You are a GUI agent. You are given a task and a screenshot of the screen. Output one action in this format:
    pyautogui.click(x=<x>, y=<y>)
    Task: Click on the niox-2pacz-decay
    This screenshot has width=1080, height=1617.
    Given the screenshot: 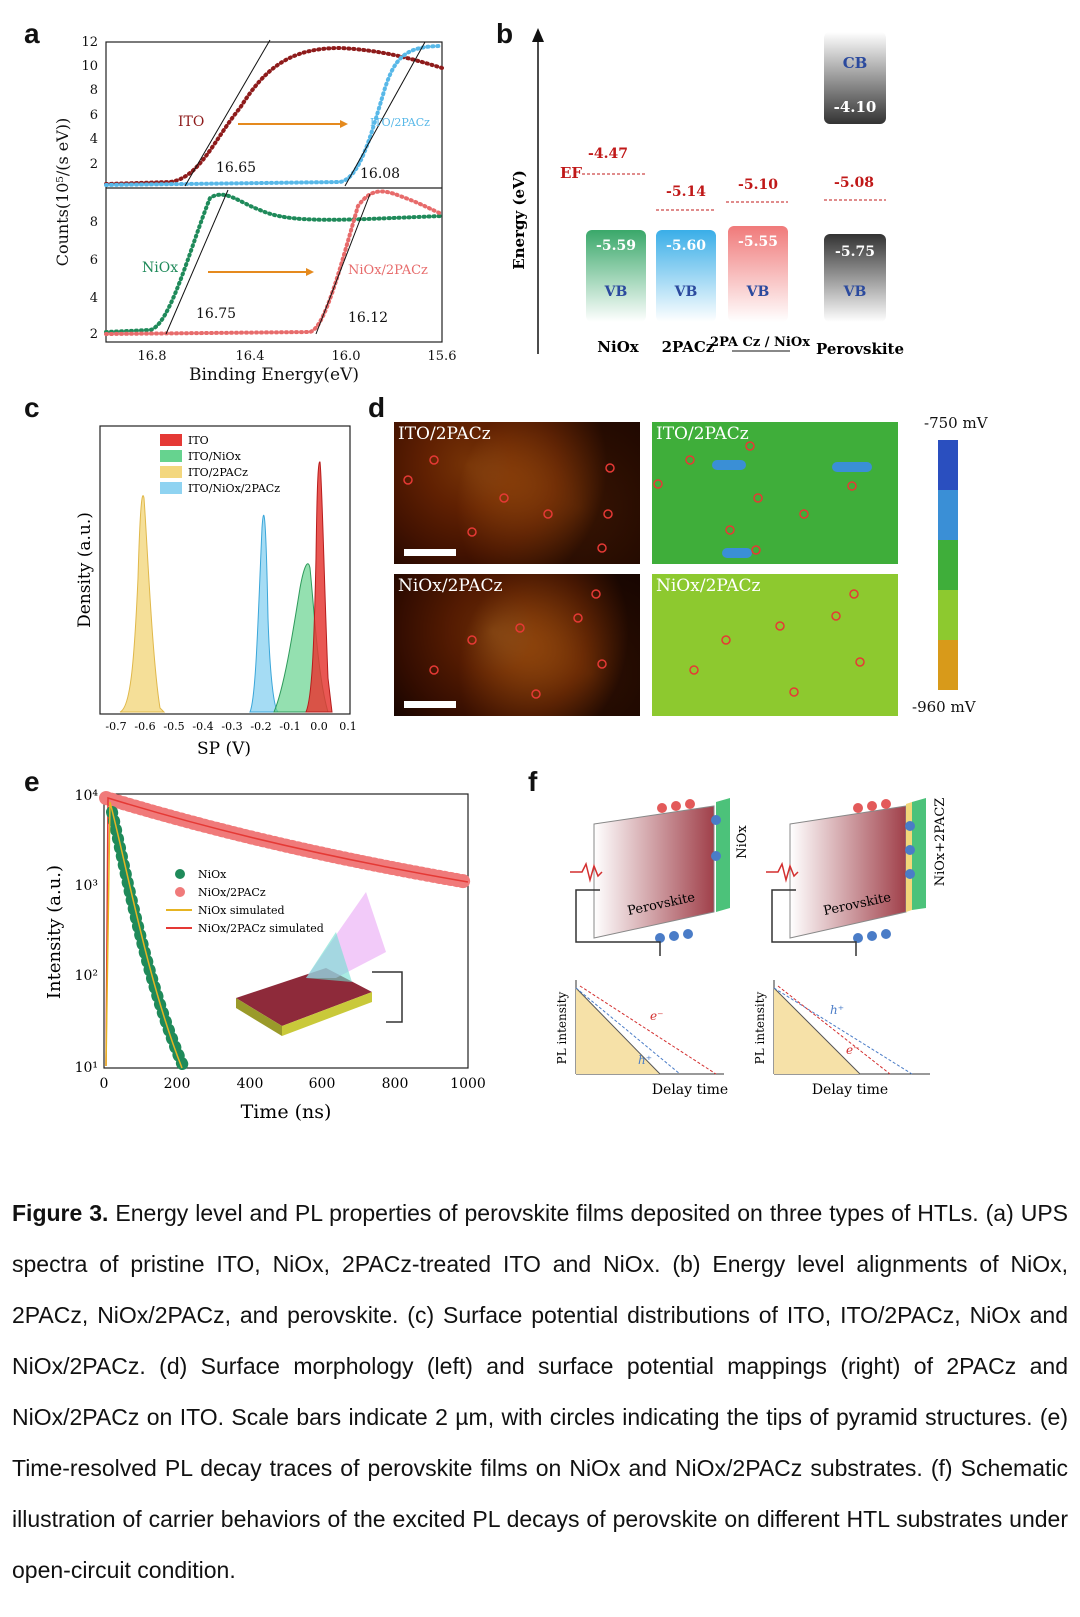 What is the action you would take?
    pyautogui.click(x=287, y=840)
    